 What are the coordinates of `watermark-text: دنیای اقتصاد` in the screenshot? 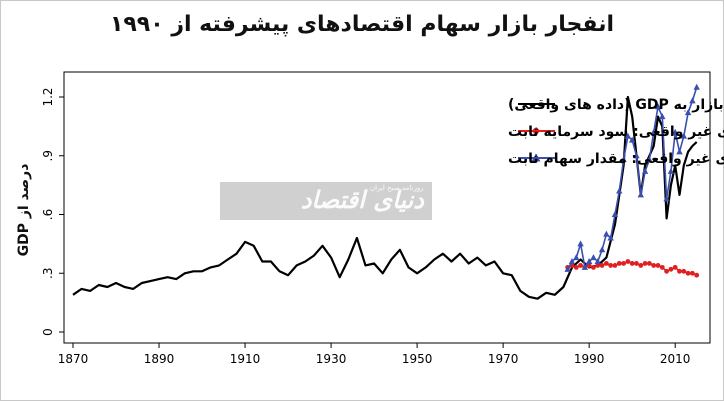 It's located at (362, 200).